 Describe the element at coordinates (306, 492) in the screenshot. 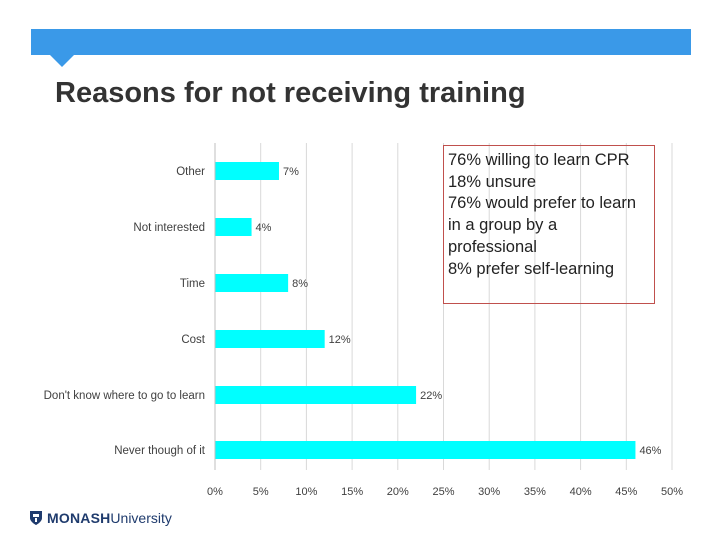

I see `x-tick-label: 10%` at that location.